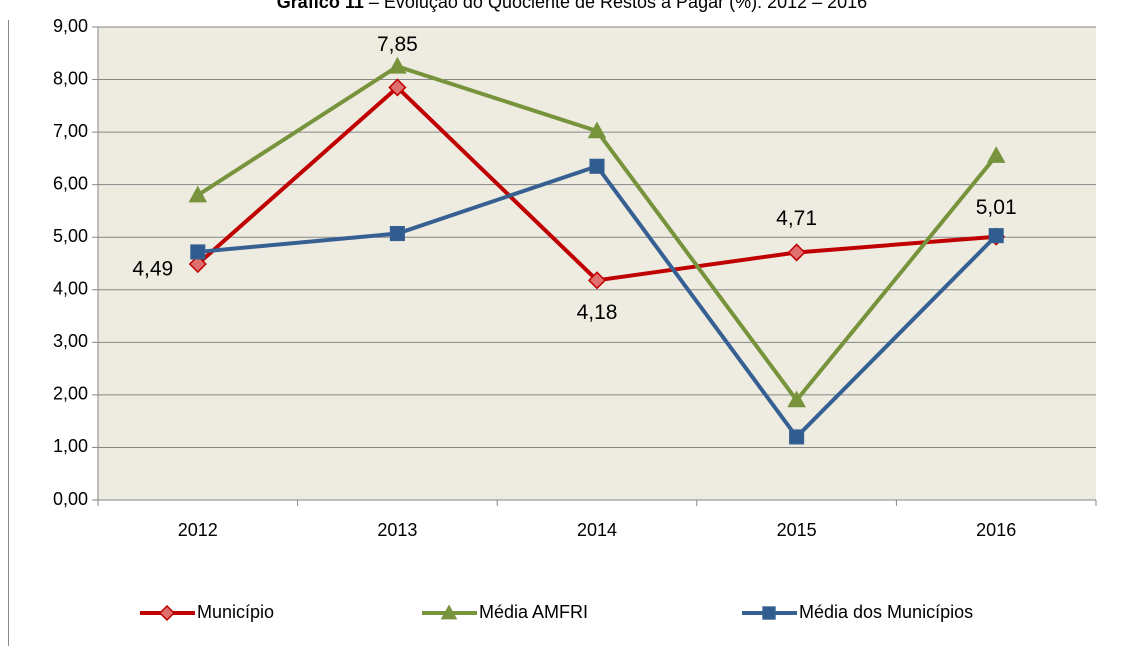 The width and height of the screenshot is (1144, 646). Describe the element at coordinates (597, 530) in the screenshot. I see `x-tick-label: 2014` at that location.